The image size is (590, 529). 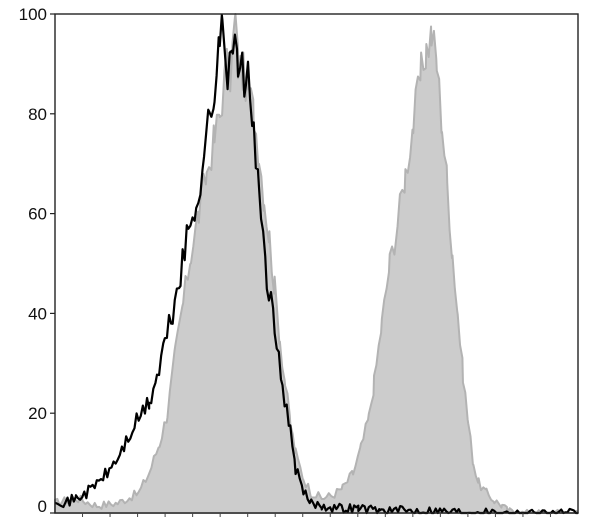 What do you see at coordinates (316, 515) in the screenshot?
I see `x-axis` at bounding box center [316, 515].